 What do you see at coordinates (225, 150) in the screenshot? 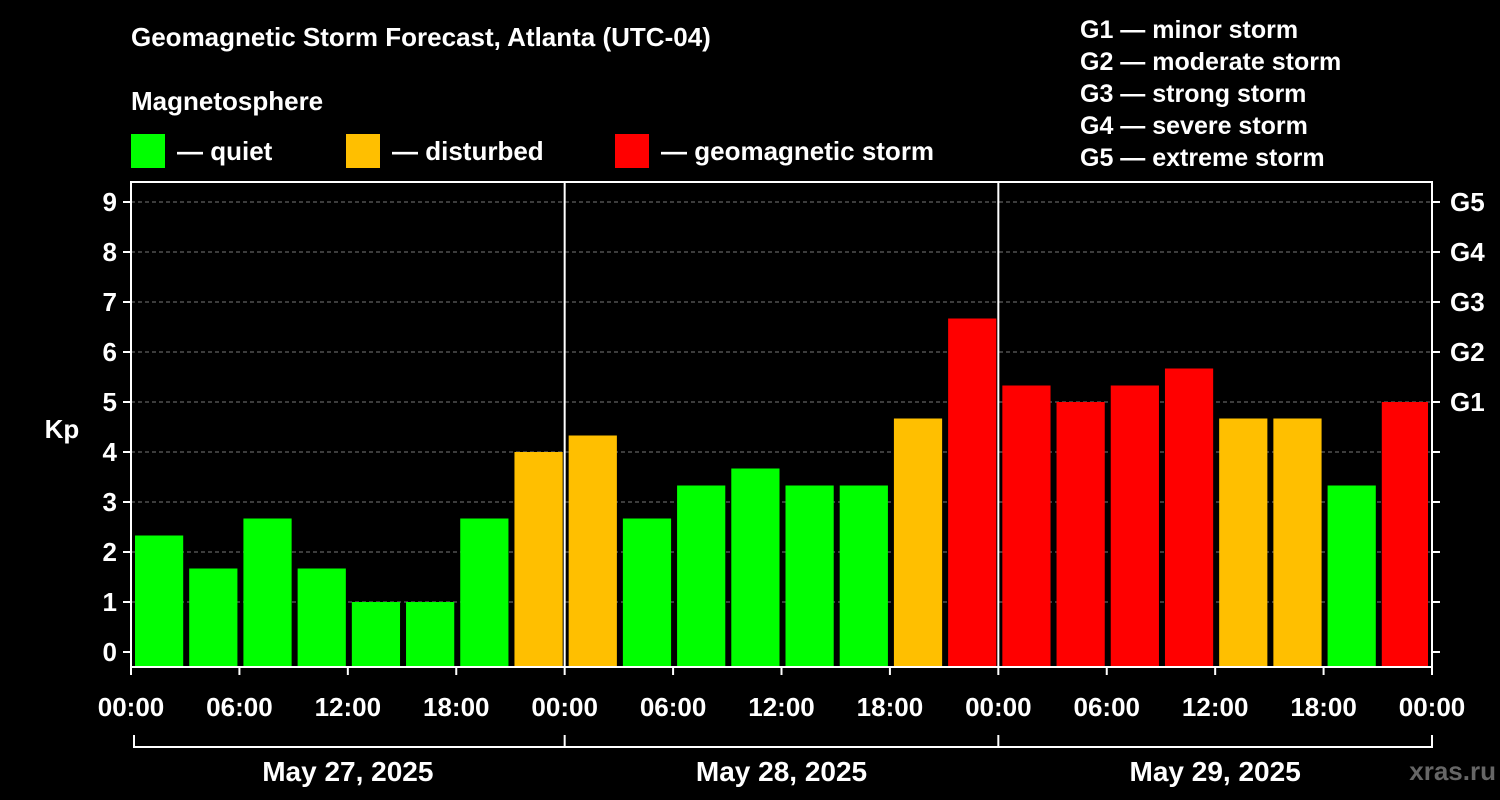
I see `legend-label-quiet: — quiet` at bounding box center [225, 150].